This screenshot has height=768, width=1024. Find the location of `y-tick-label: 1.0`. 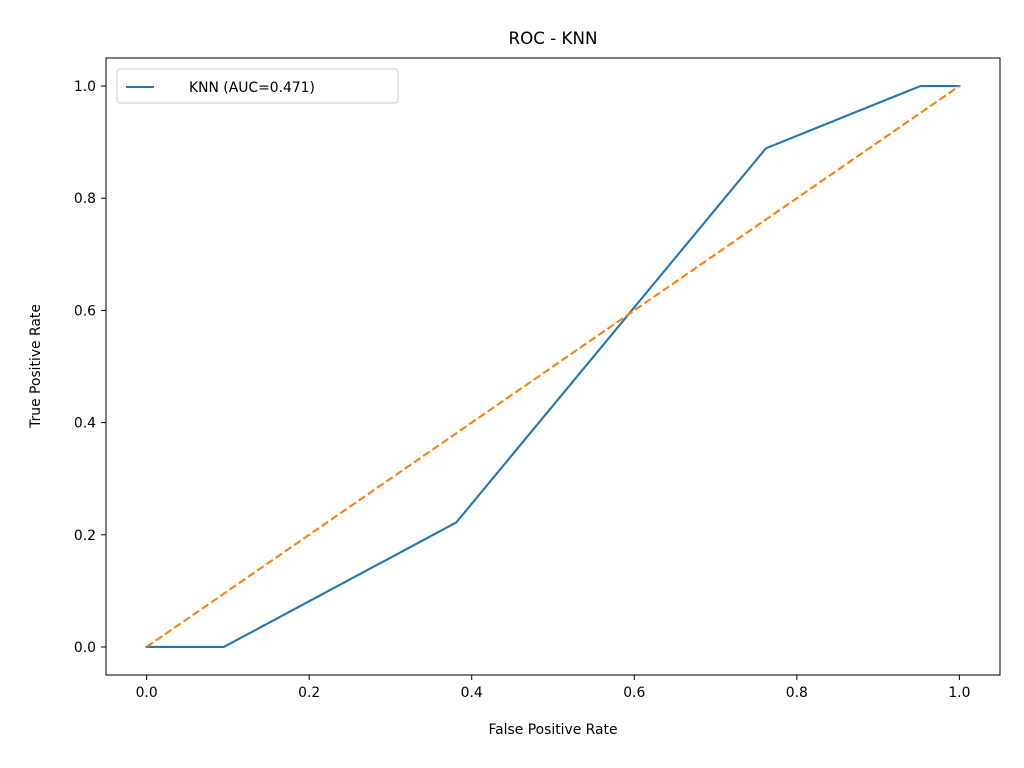

y-tick-label: 1.0 is located at coordinates (85, 87).